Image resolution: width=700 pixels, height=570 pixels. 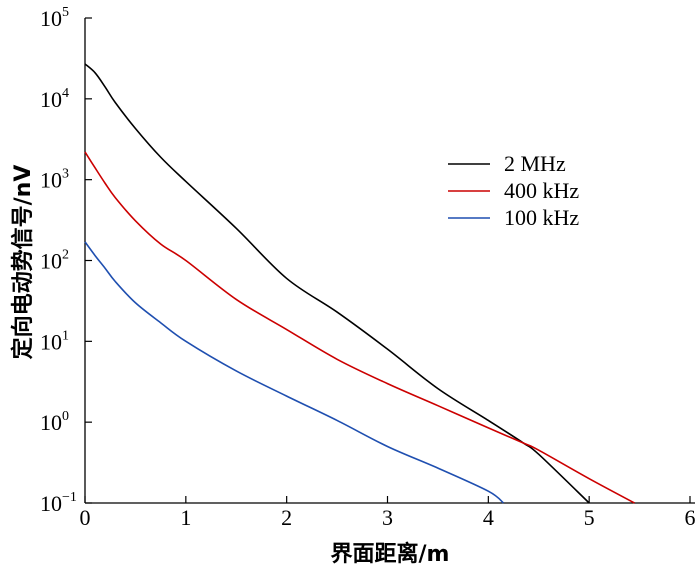 I want to click on x-tick-label: 6, so click(x=690, y=517).